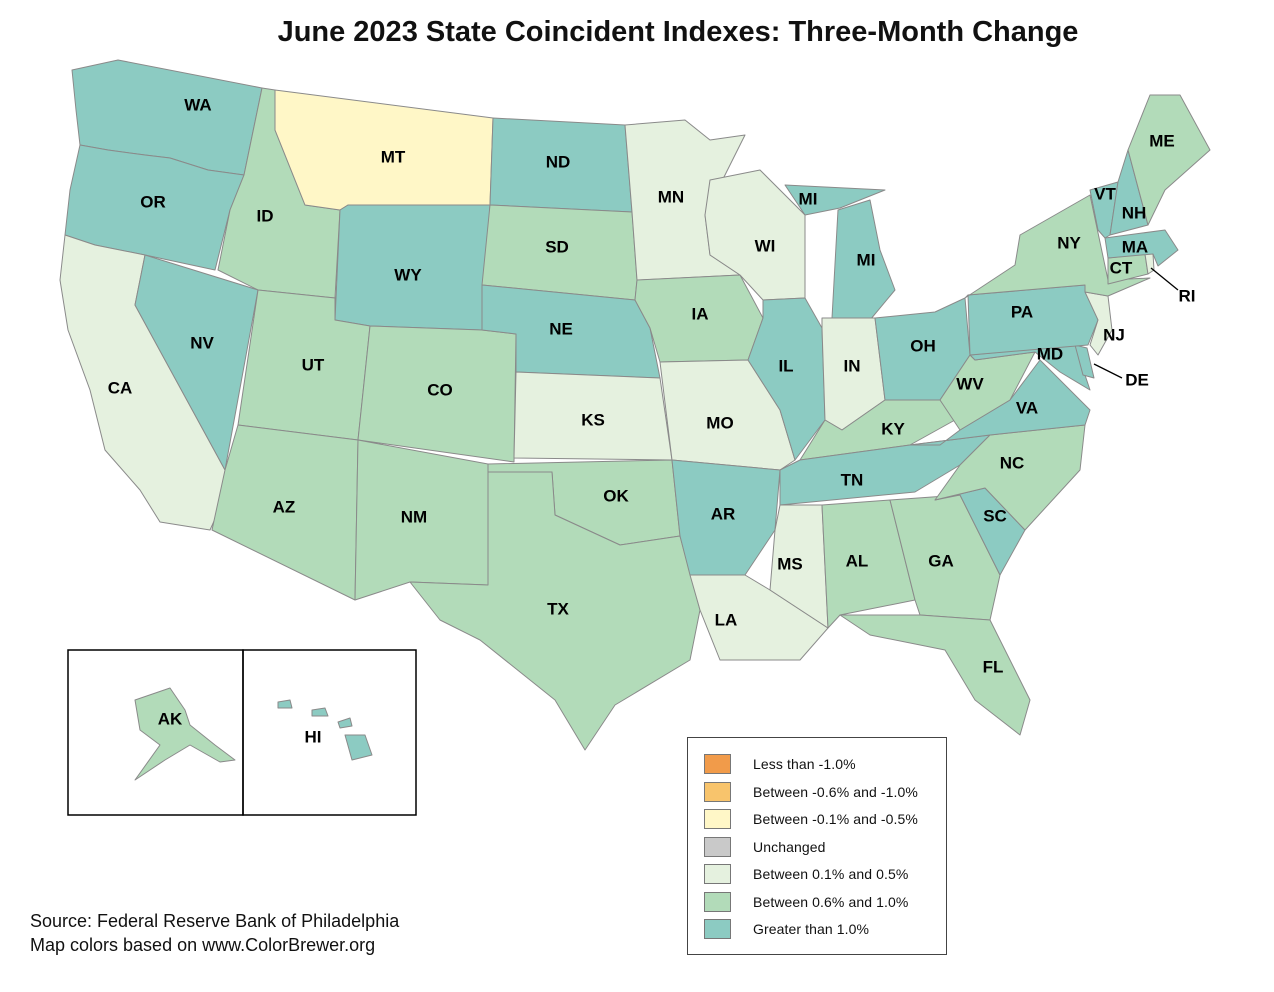 This screenshot has width=1274, height=992. I want to click on insets, so click(242, 732).